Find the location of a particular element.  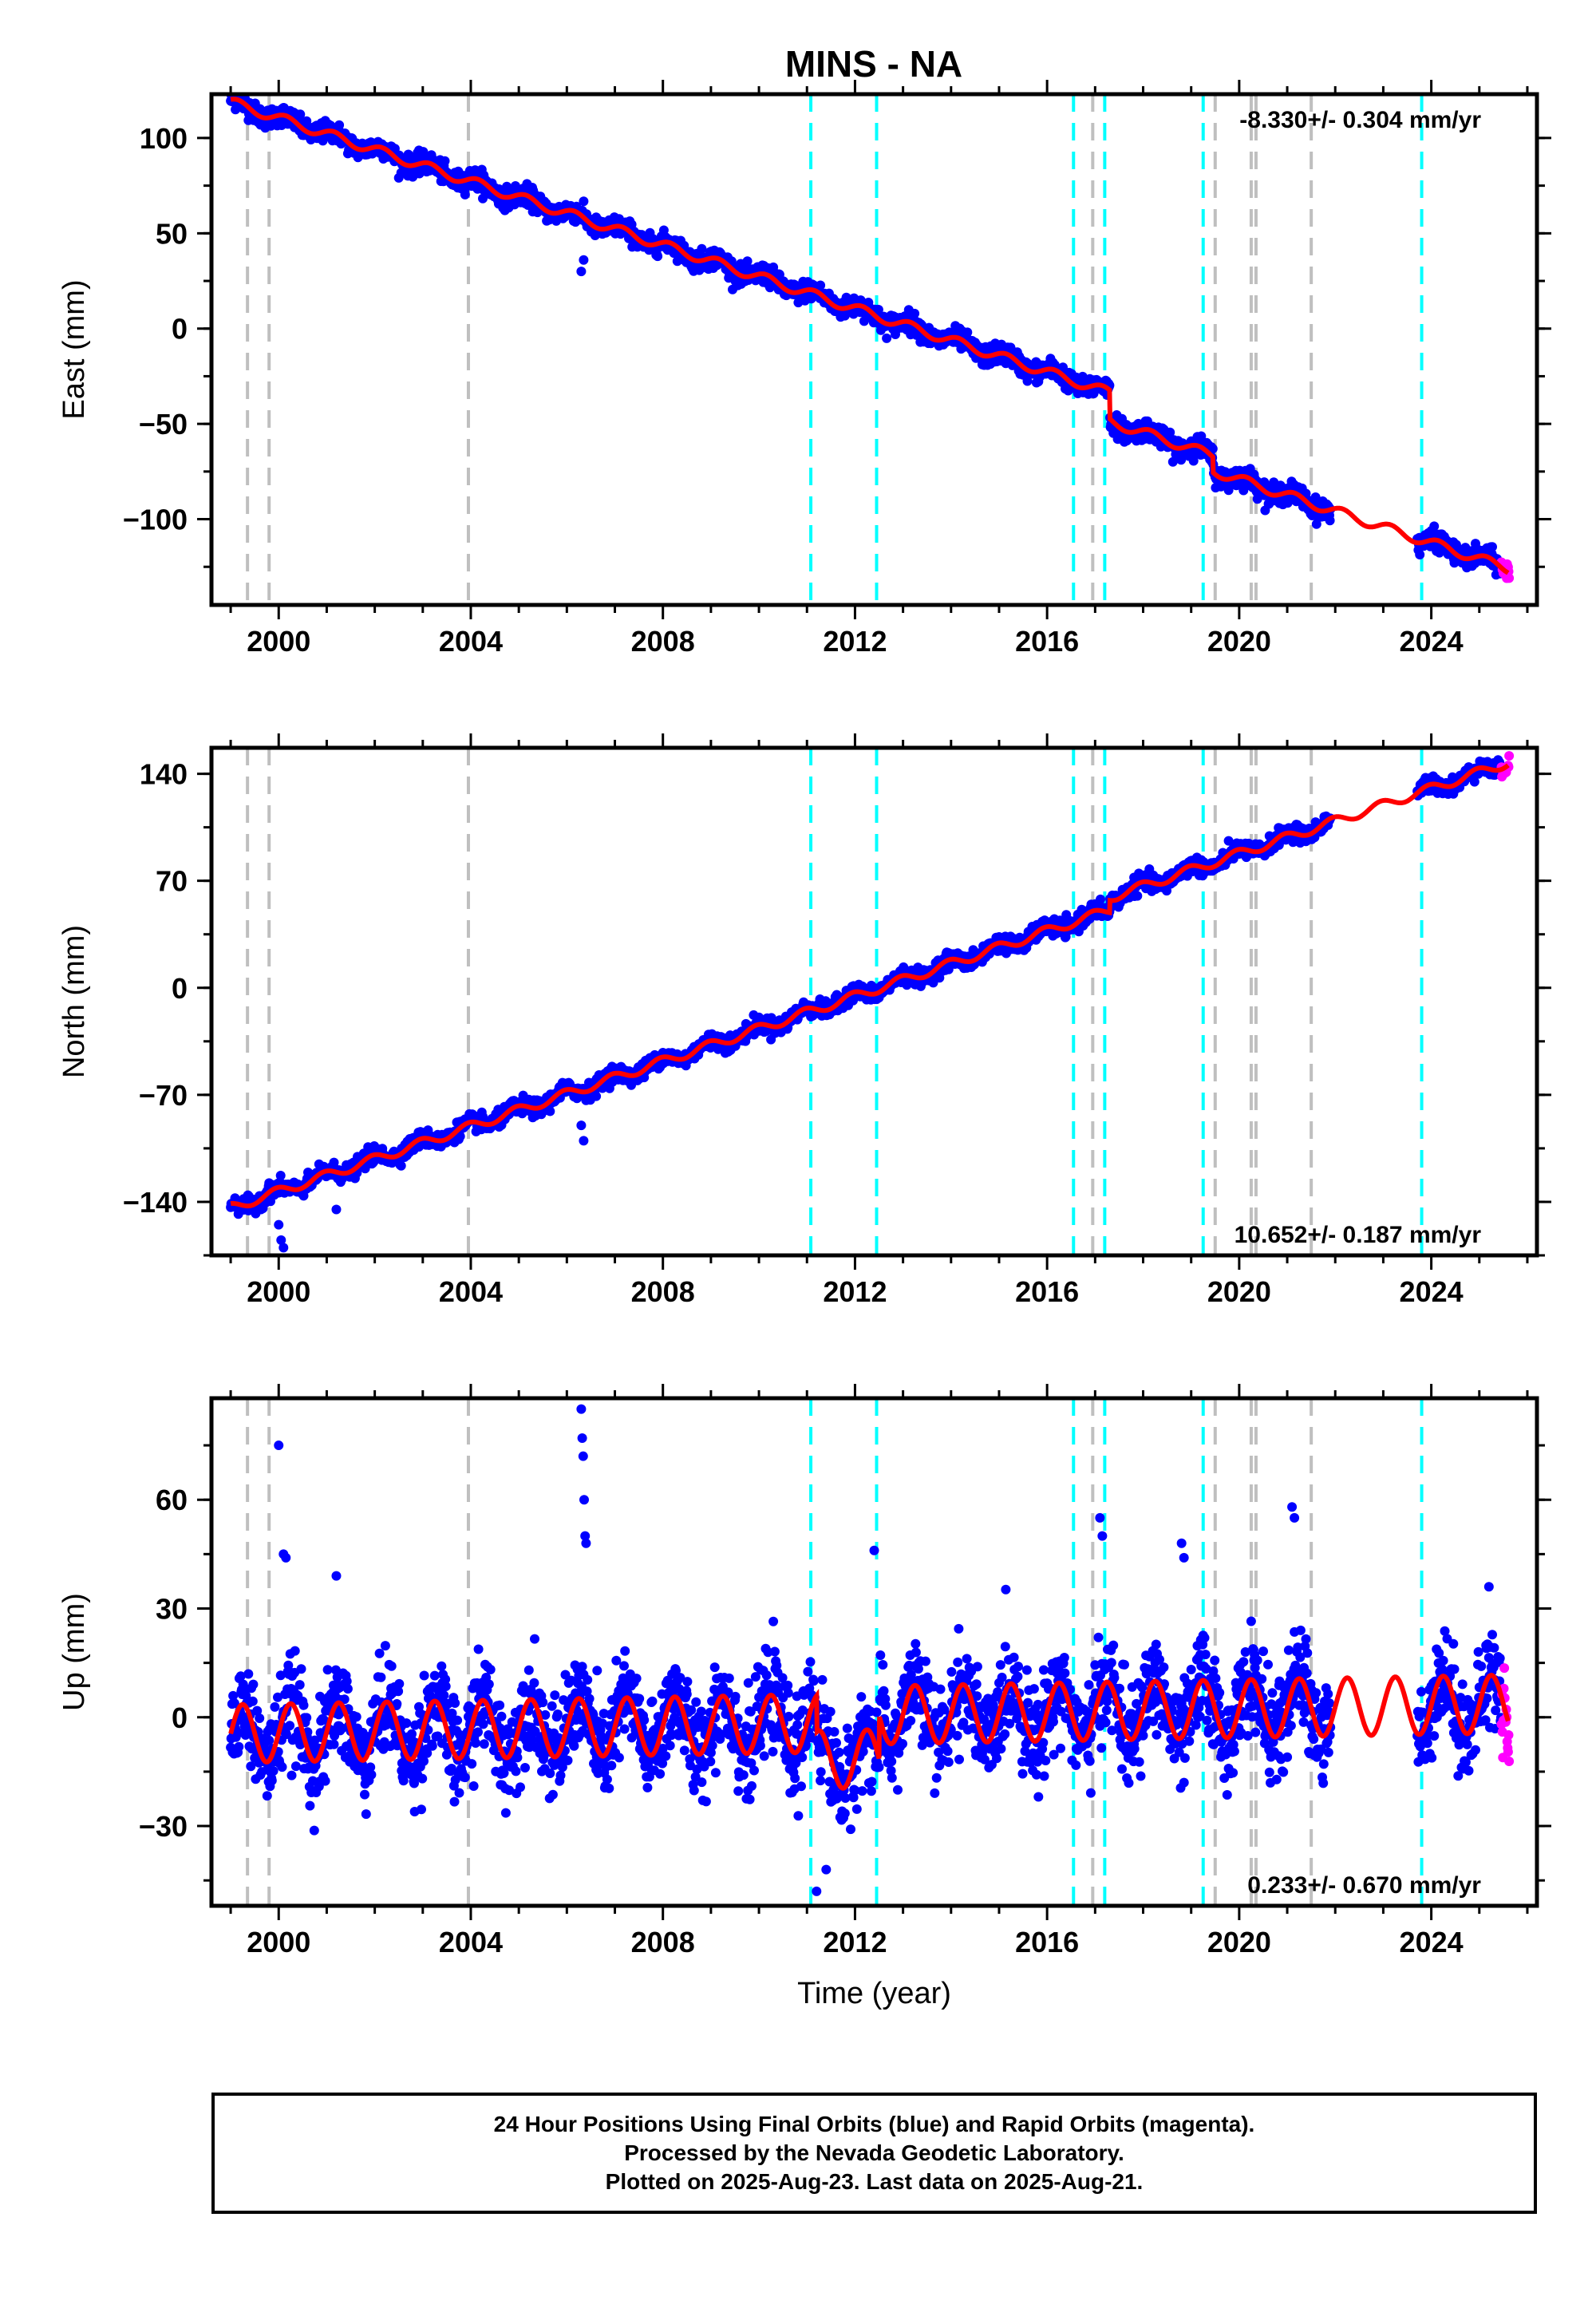

x-tick-label: 2016 is located at coordinates (1047, 641).